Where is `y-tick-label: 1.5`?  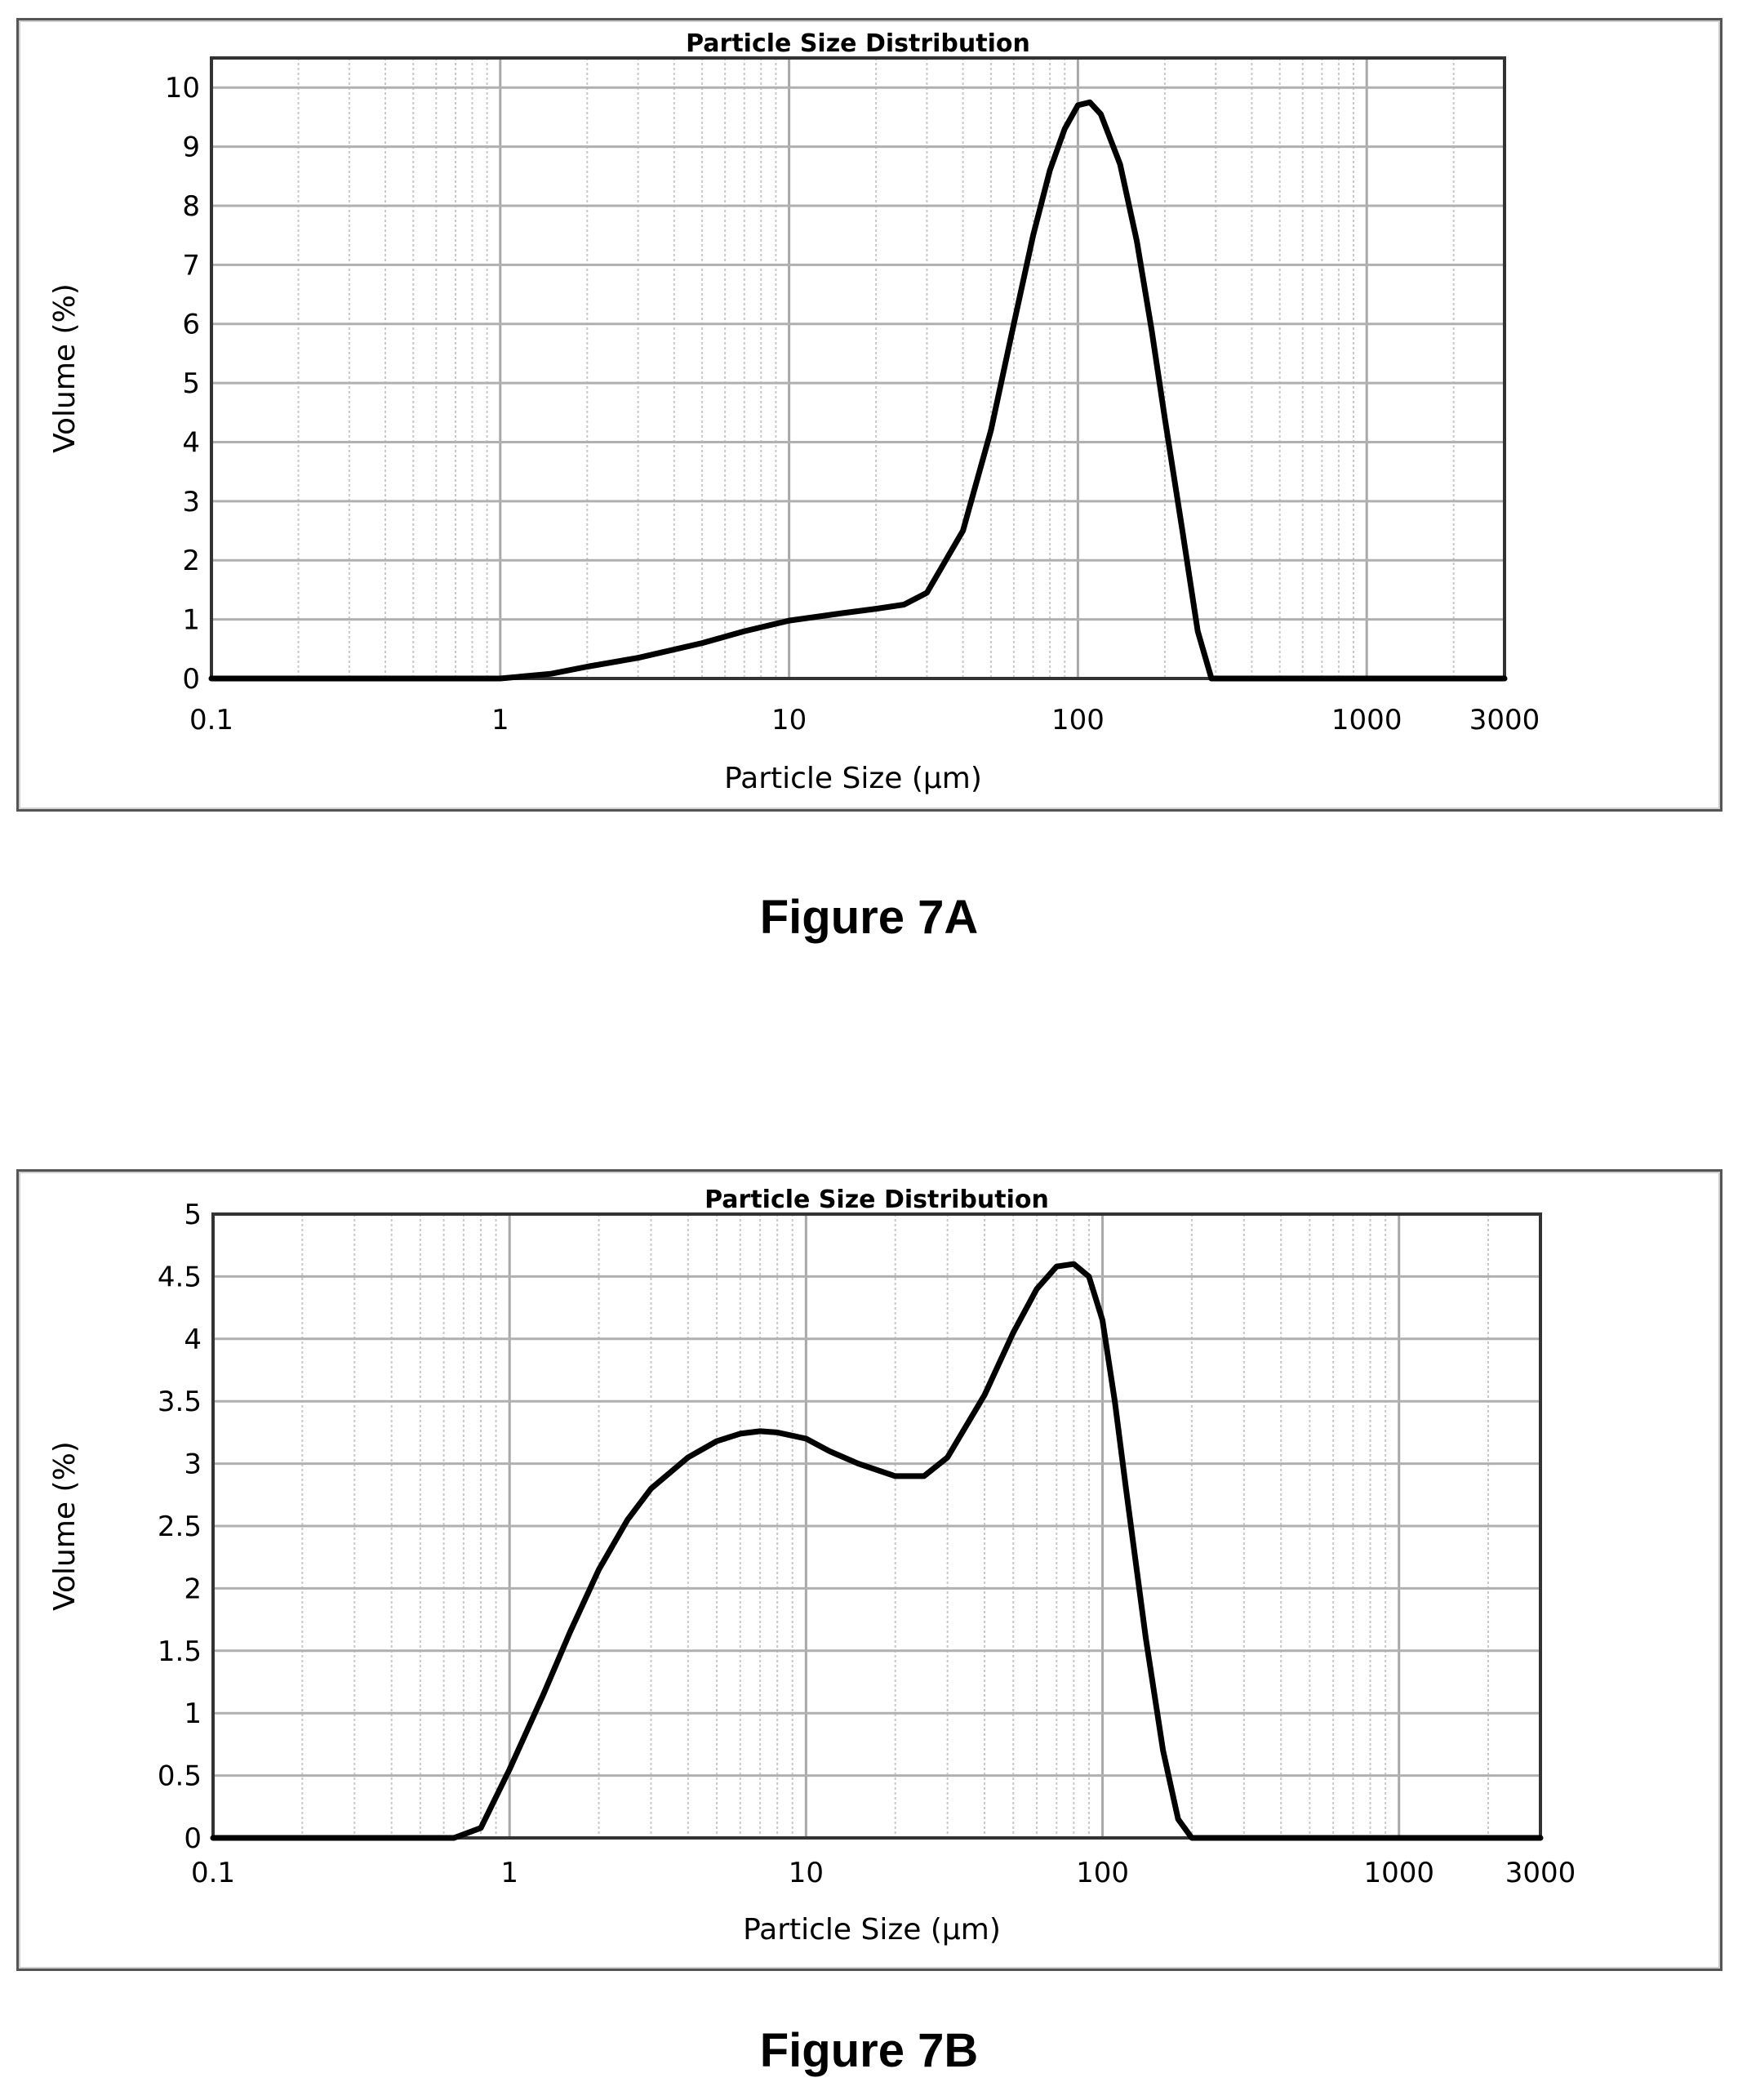
y-tick-label: 1.5 is located at coordinates (180, 1651).